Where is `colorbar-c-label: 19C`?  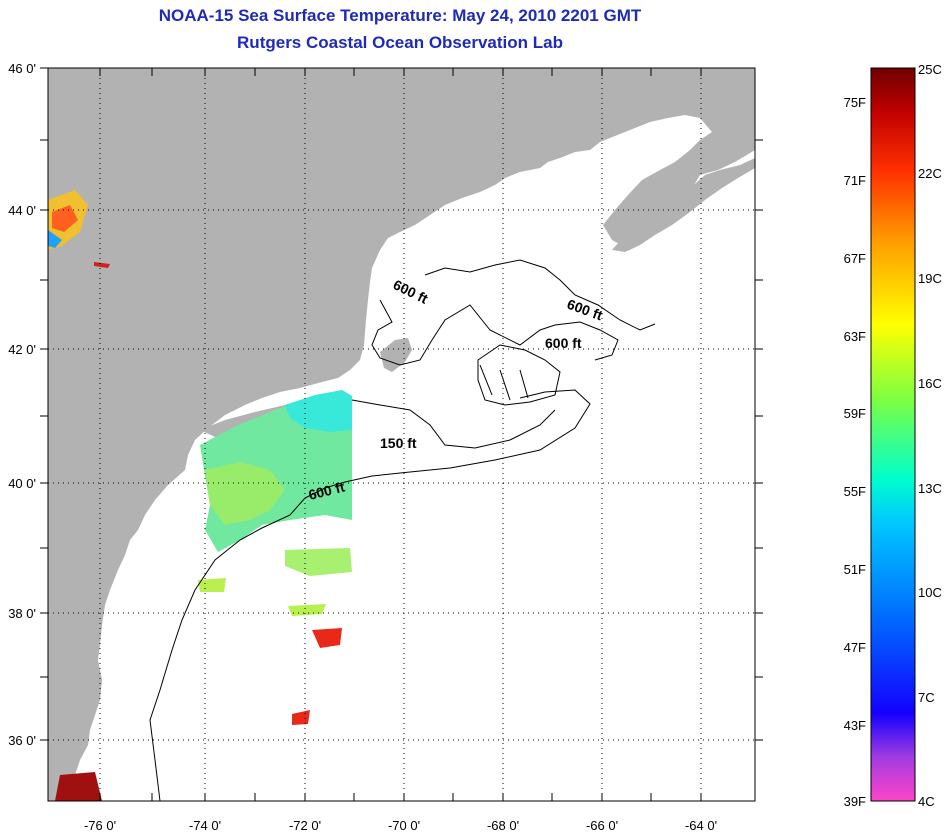 colorbar-c-label: 19C is located at coordinates (930, 278).